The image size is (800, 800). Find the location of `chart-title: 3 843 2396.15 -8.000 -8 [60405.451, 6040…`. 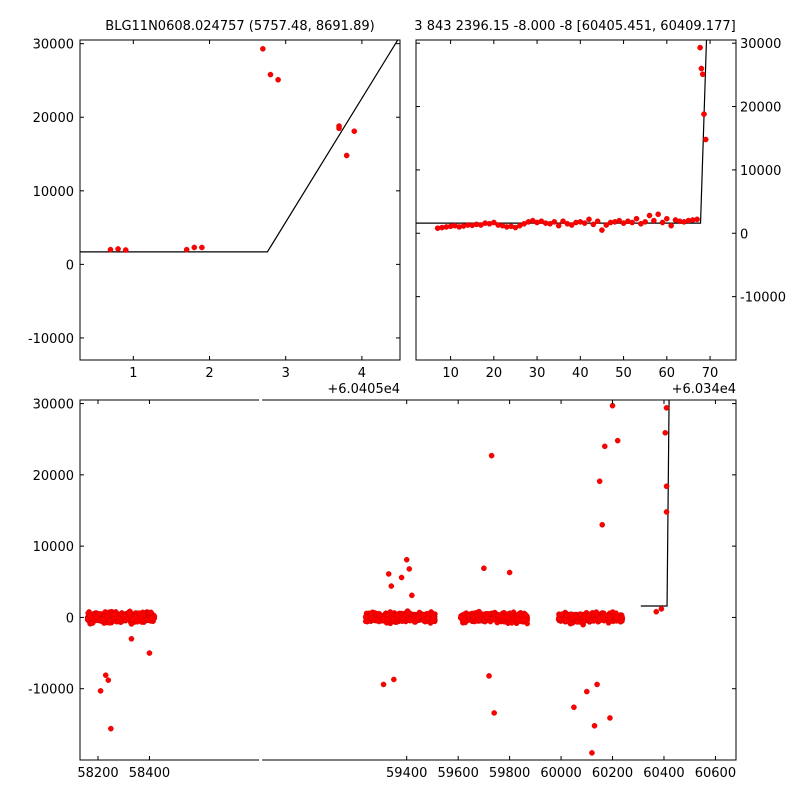

chart-title: 3 843 2396.15 -8.000 -8 [60405.451, 6040… is located at coordinates (574, 26).